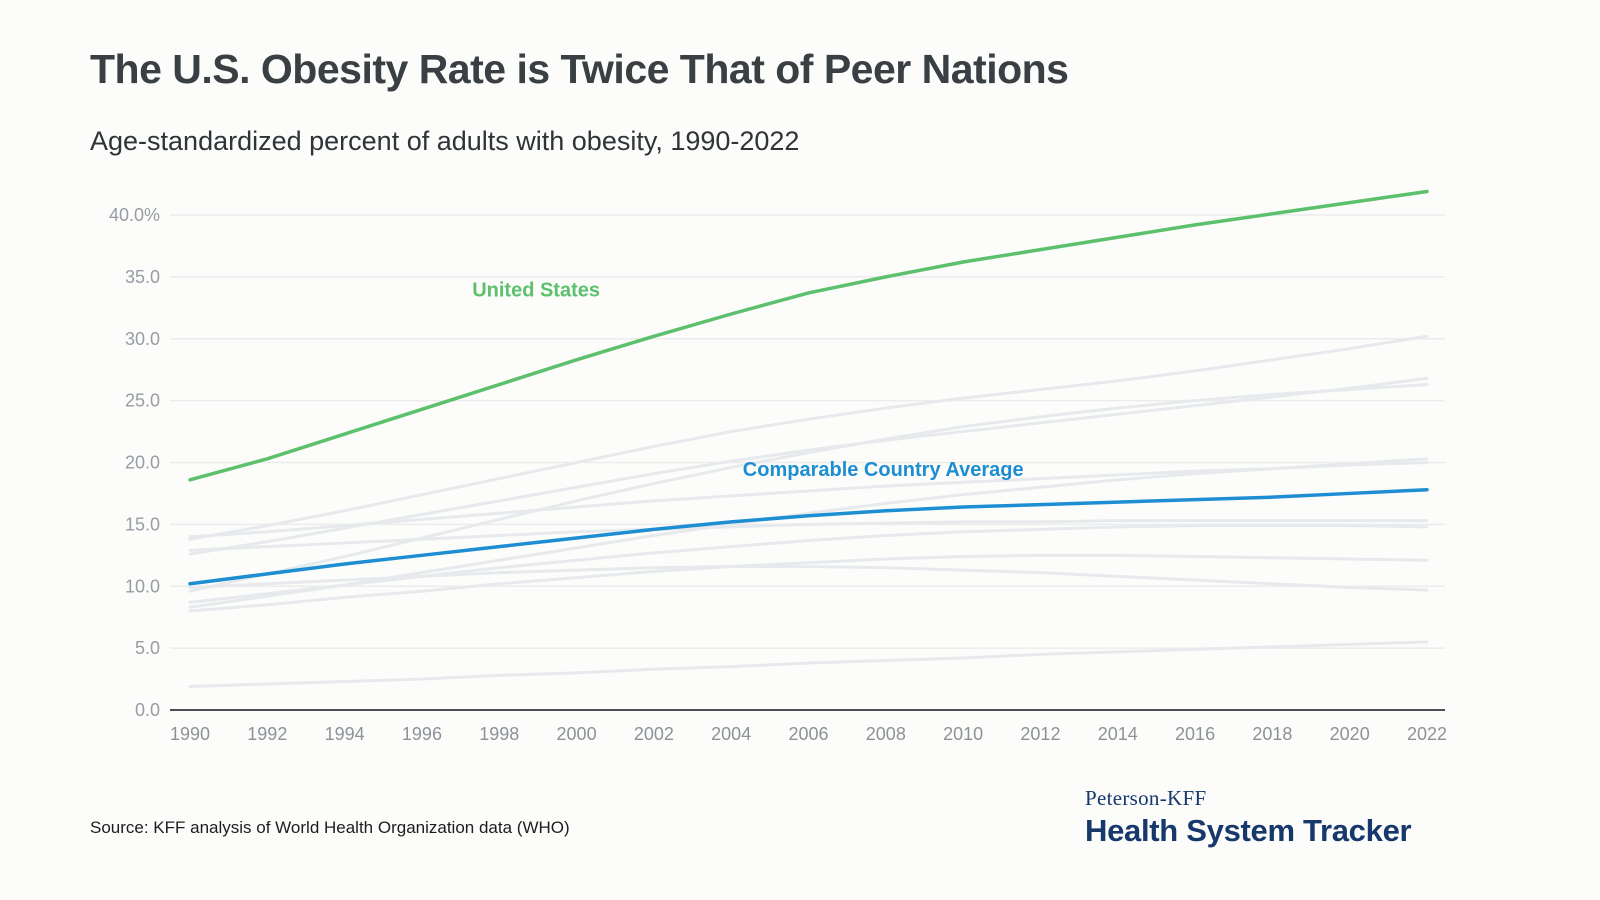  I want to click on y-tick-label: 30.0, so click(142, 339).